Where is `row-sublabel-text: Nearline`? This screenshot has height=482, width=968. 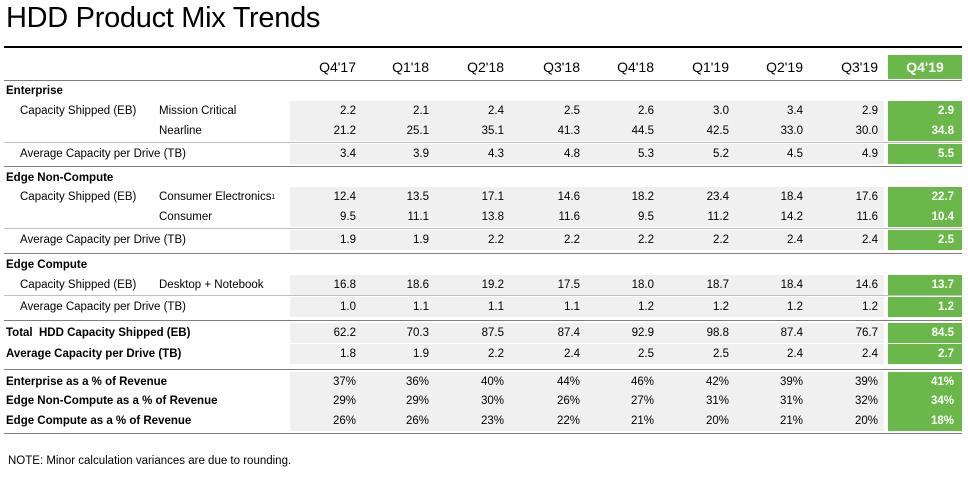 row-sublabel-text: Nearline is located at coordinates (180, 131).